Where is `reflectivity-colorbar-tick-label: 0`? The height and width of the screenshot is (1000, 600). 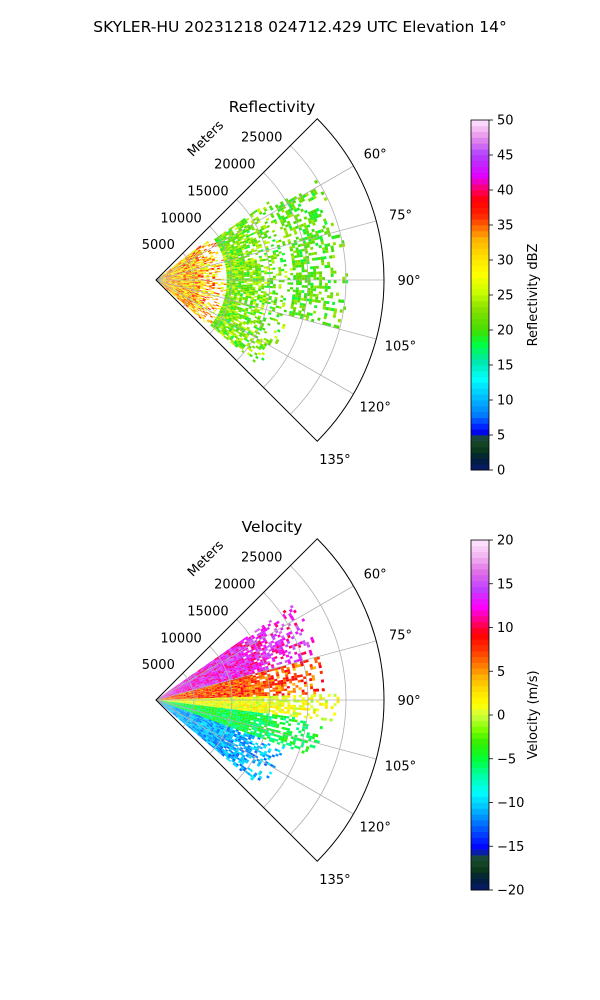 reflectivity-colorbar-tick-label: 0 is located at coordinates (501, 471).